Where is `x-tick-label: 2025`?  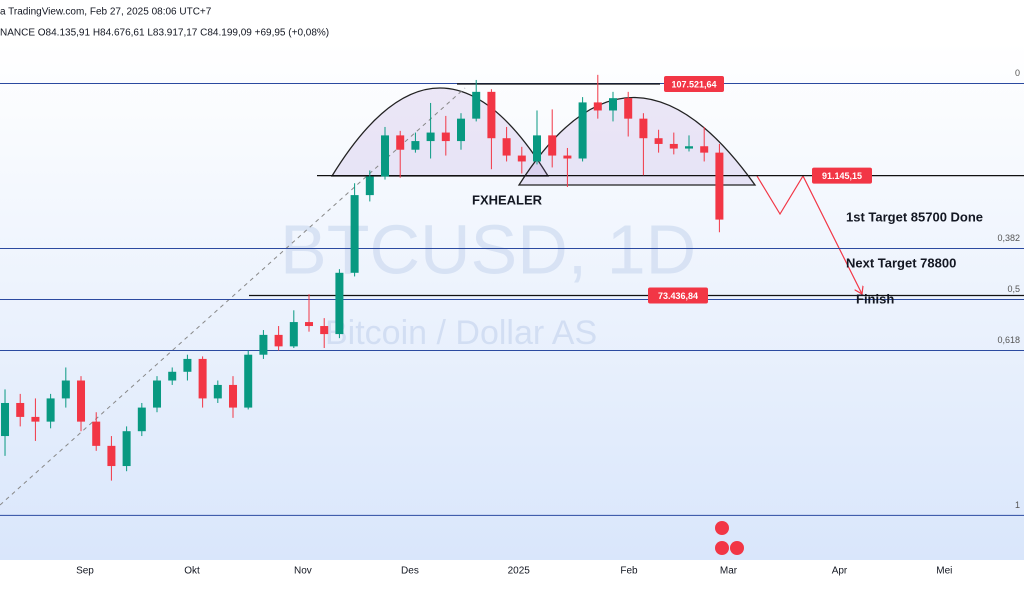 x-tick-label: 2025 is located at coordinates (519, 571).